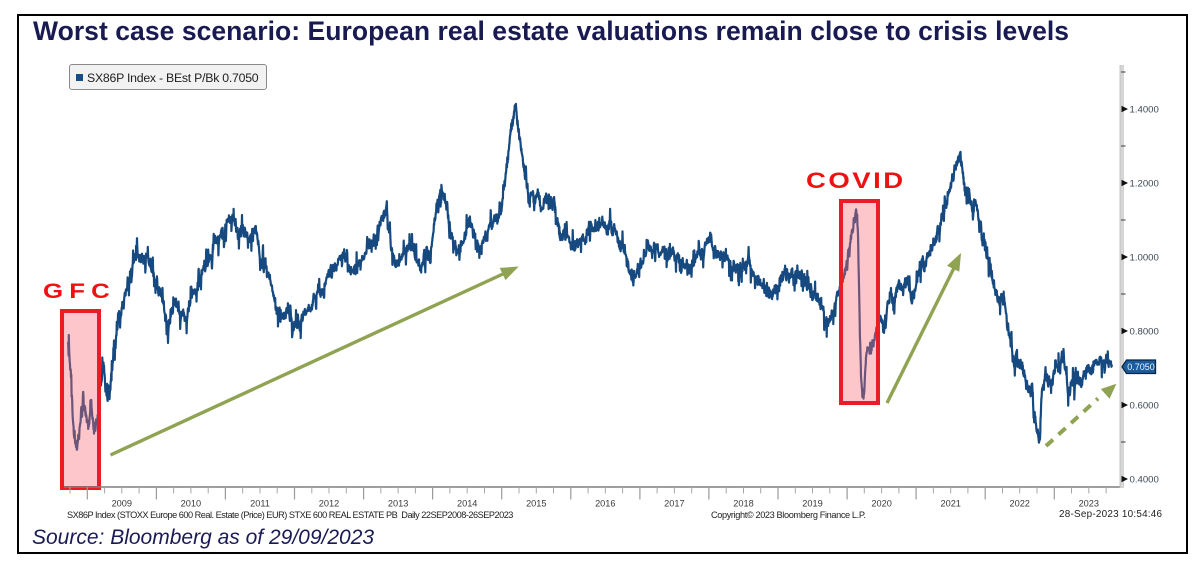 This screenshot has height=565, width=1201. I want to click on svg-text: 0.8000, so click(1144, 331).